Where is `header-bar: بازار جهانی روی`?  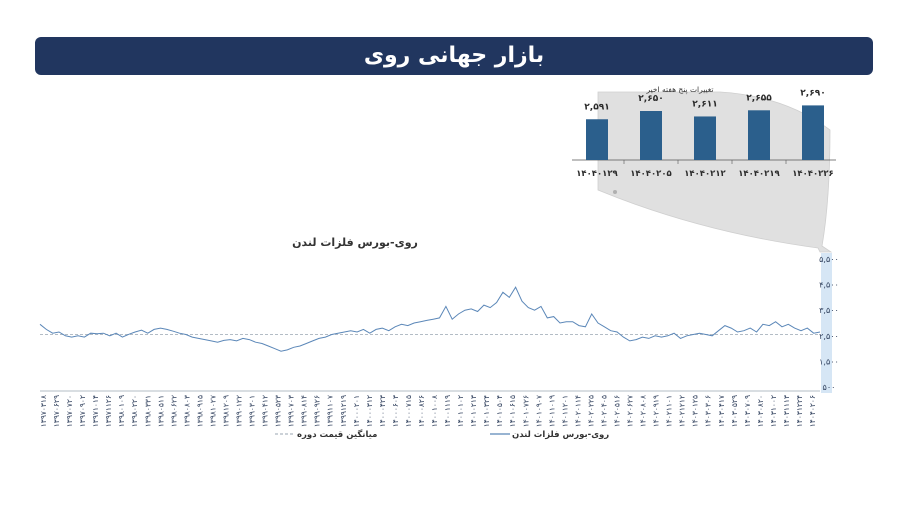 header-bar: بازار جهانی روی is located at coordinates (454, 56).